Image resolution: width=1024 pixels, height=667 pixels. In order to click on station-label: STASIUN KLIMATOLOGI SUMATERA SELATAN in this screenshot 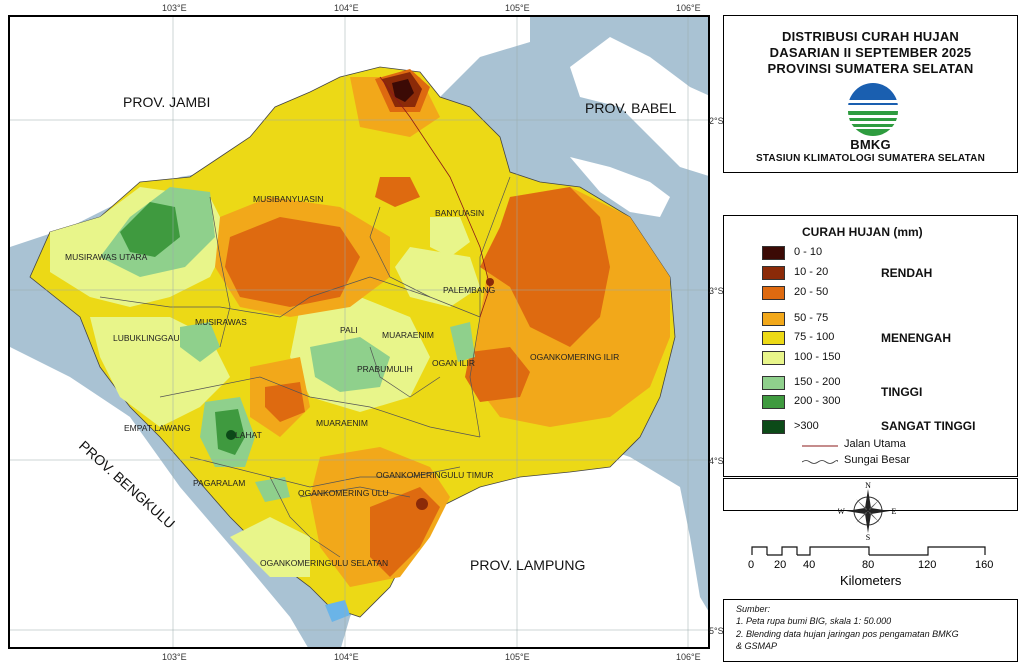, I will do `click(870, 158)`.